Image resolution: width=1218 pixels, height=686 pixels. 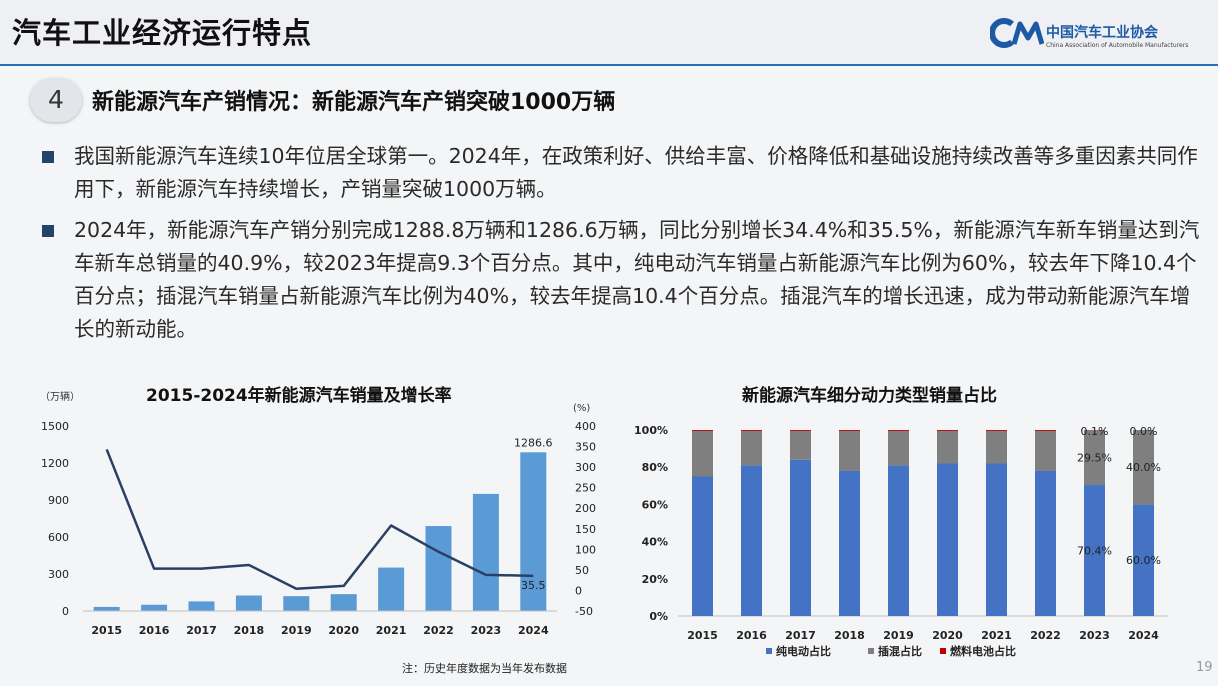 What do you see at coordinates (319, 519) in the screenshot?
I see `growth-rate-line` at bounding box center [319, 519].